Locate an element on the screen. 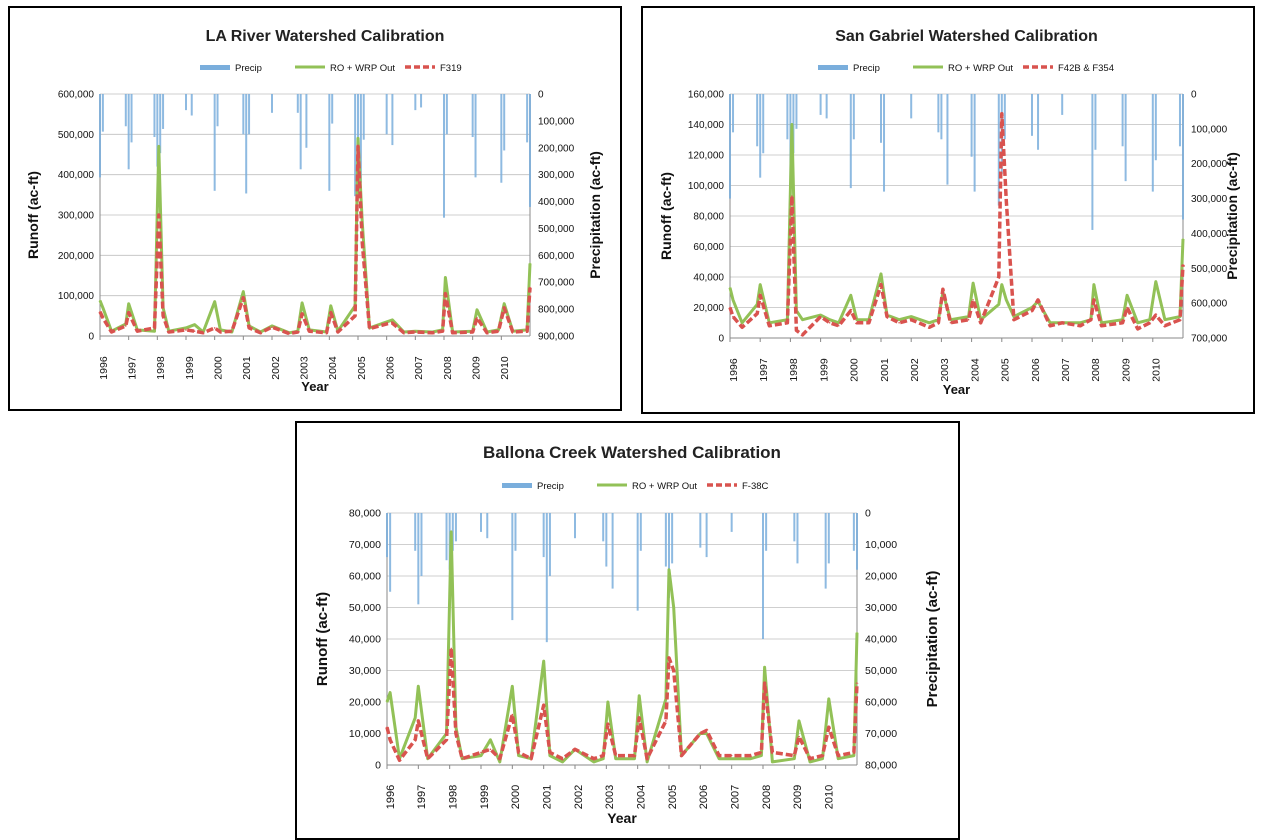 The width and height of the screenshot is (1262, 840). x-tick-label: 2007 is located at coordinates (419, 368).